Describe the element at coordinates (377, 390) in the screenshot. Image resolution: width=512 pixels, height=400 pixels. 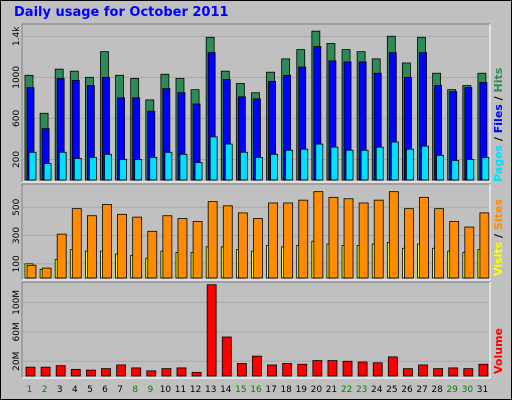
I see `day-label: 24` at that location.